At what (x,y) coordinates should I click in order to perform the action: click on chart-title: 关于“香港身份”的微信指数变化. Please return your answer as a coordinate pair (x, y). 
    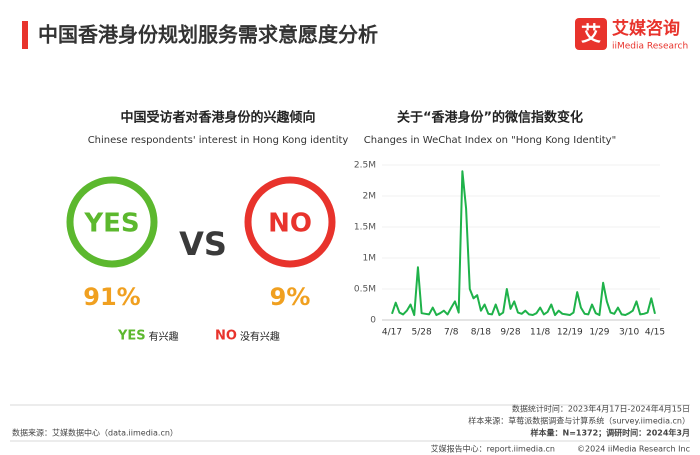
    Looking at the image, I should click on (490, 118).